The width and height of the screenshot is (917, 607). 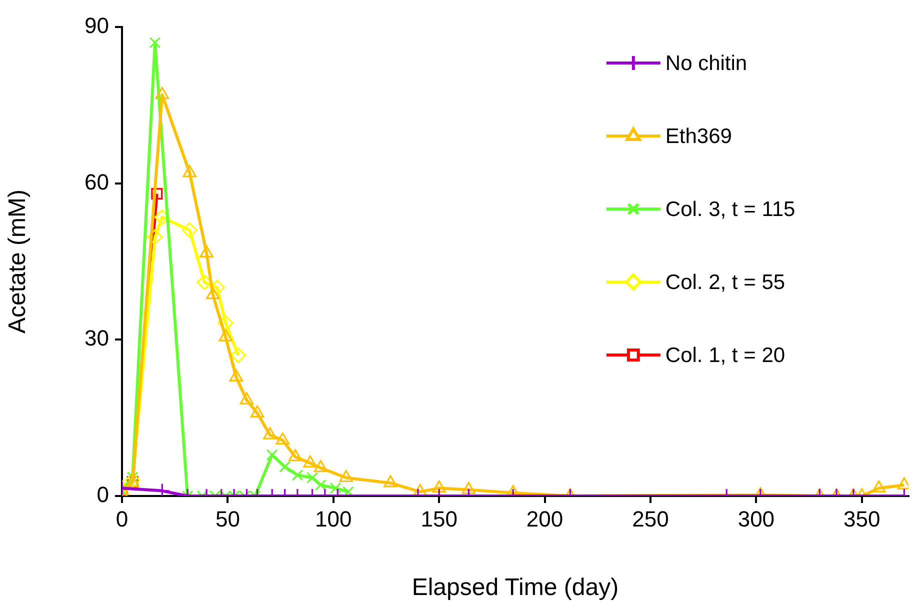 I want to click on y-axis-title: Acetate (mM), so click(x=18, y=261).